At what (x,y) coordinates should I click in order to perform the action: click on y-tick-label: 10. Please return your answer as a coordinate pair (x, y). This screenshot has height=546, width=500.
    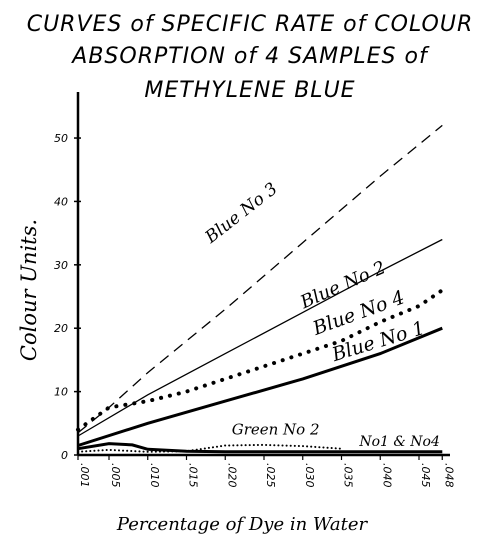
    Looking at the image, I should click on (61, 392).